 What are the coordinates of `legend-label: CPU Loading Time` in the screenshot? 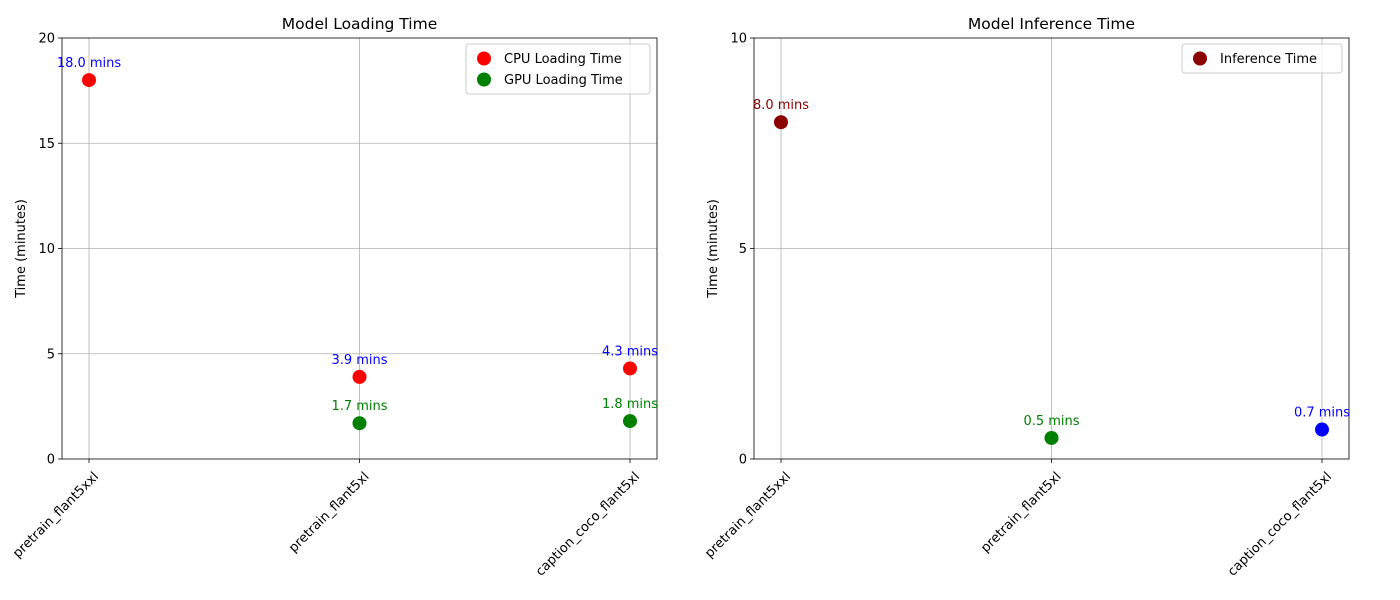 It's located at (563, 59).